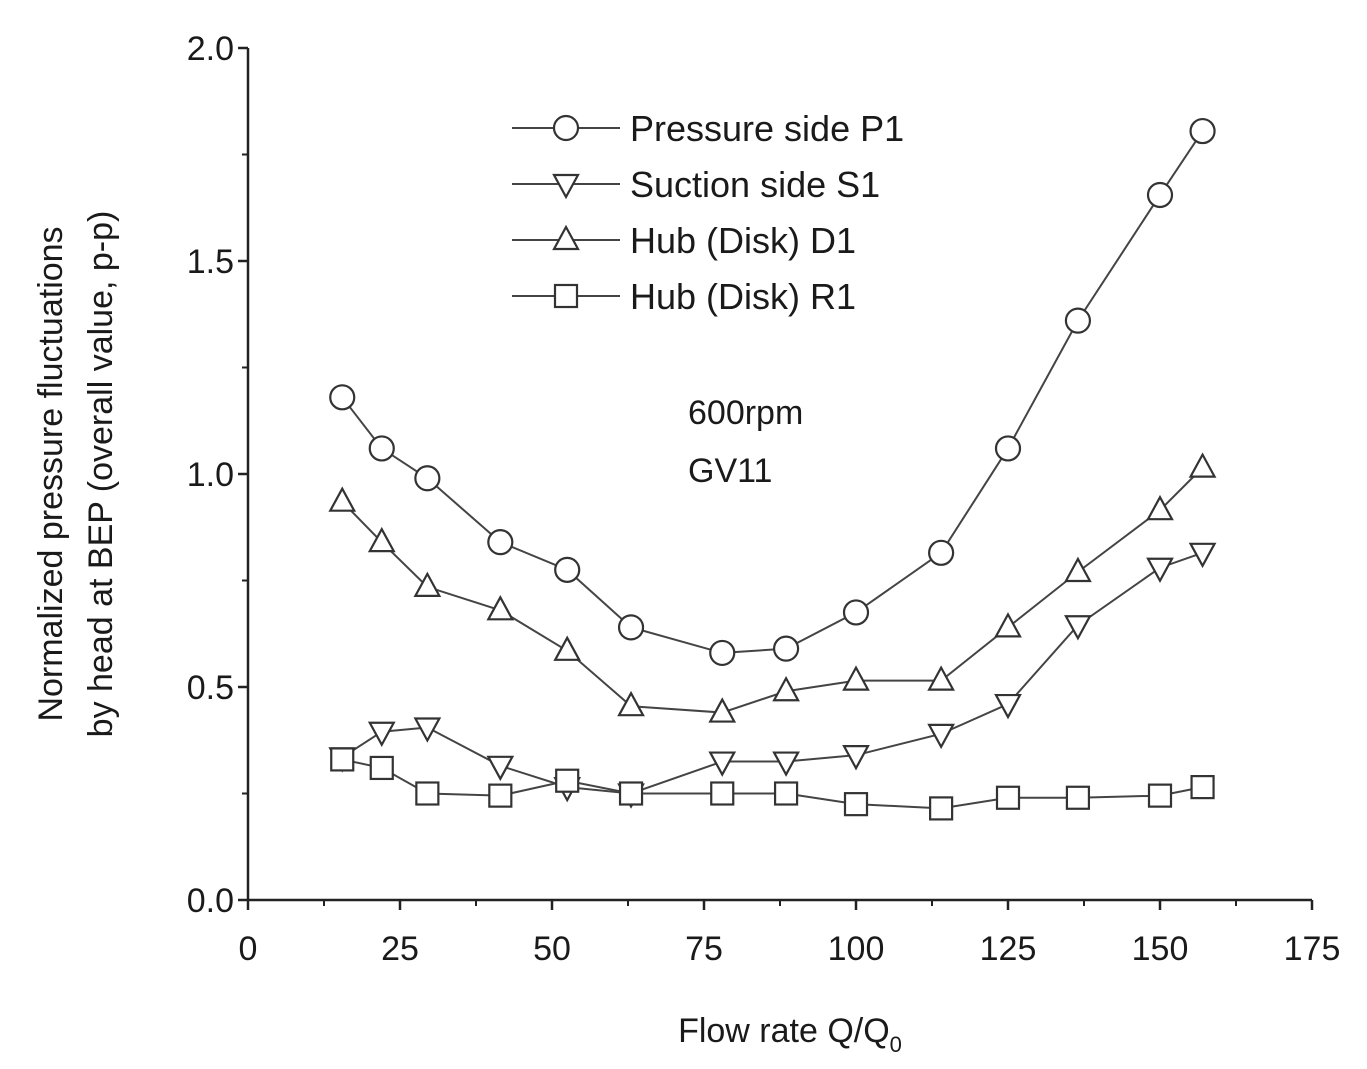 This screenshot has width=1367, height=1069. I want to click on y-axis-title-line1: Normalized pressure fluctuations, so click(51, 473).